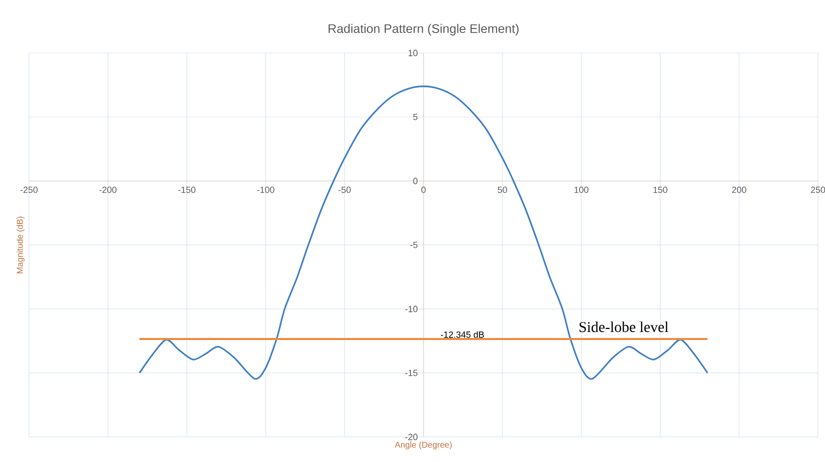 This screenshot has width=825, height=462. I want to click on y-tick-label: -20, so click(411, 437).